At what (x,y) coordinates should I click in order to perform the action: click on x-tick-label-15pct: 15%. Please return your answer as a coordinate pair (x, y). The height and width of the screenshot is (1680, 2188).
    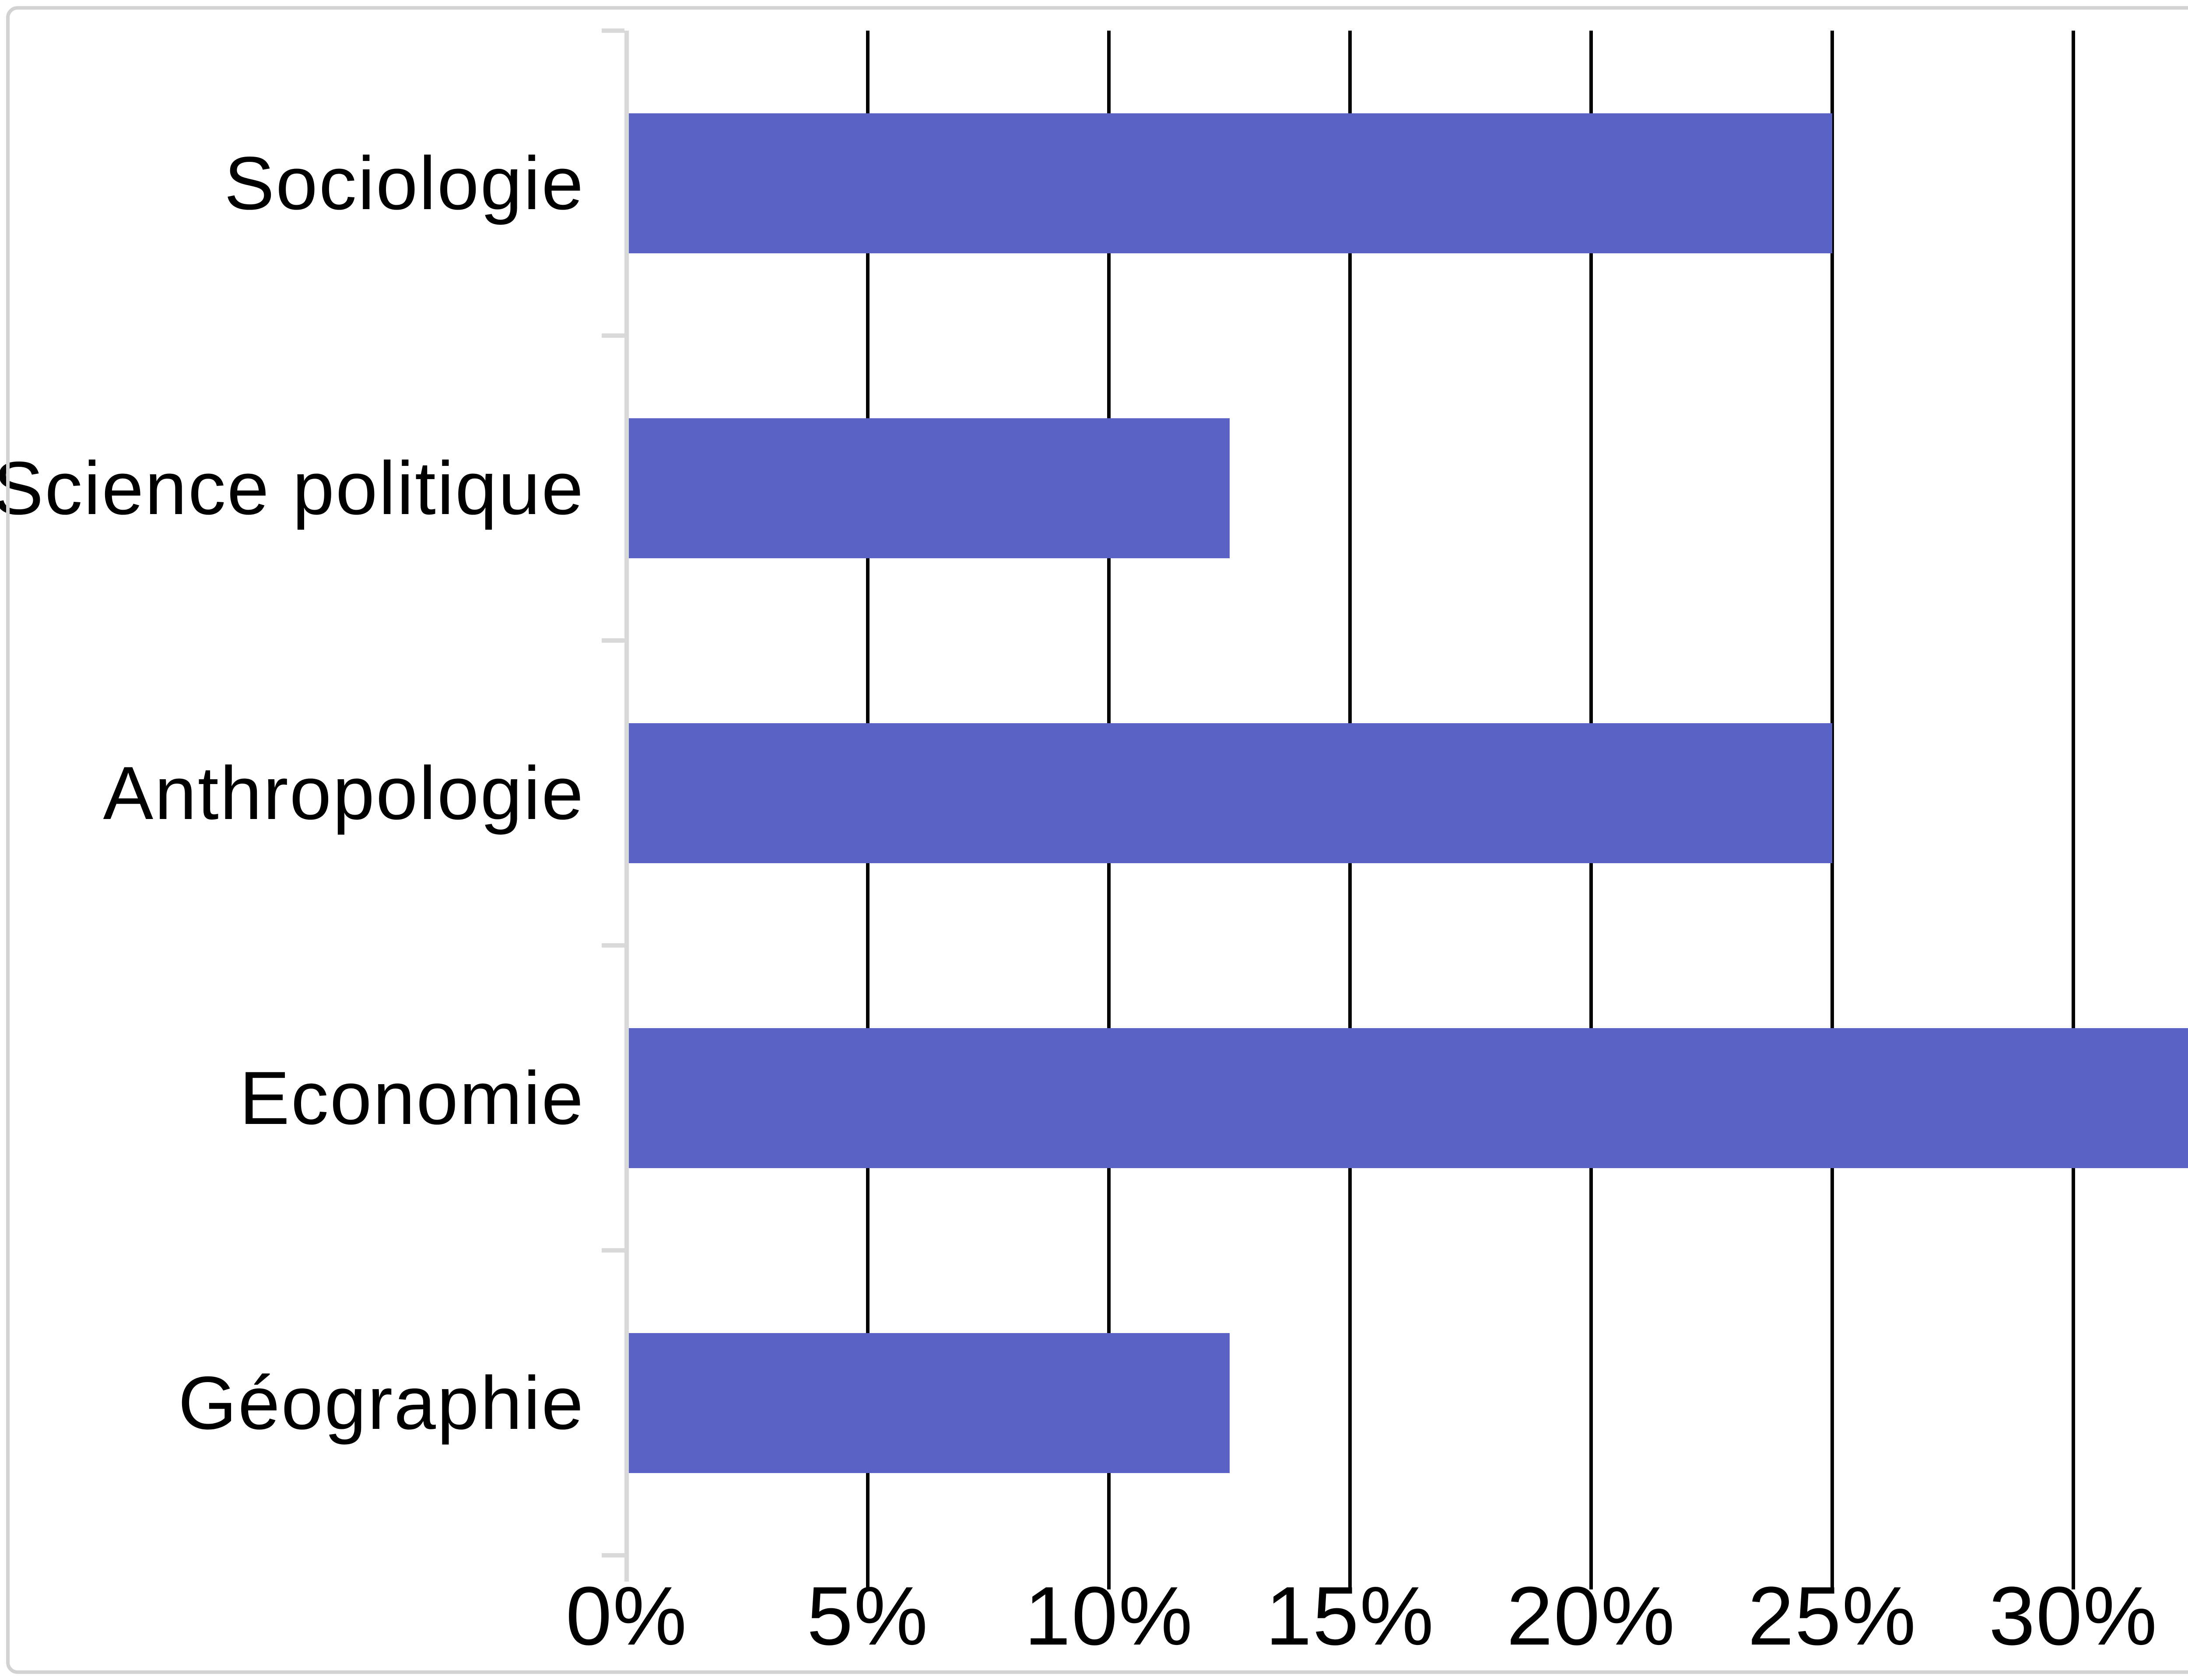
    Looking at the image, I should click on (1350, 1616).